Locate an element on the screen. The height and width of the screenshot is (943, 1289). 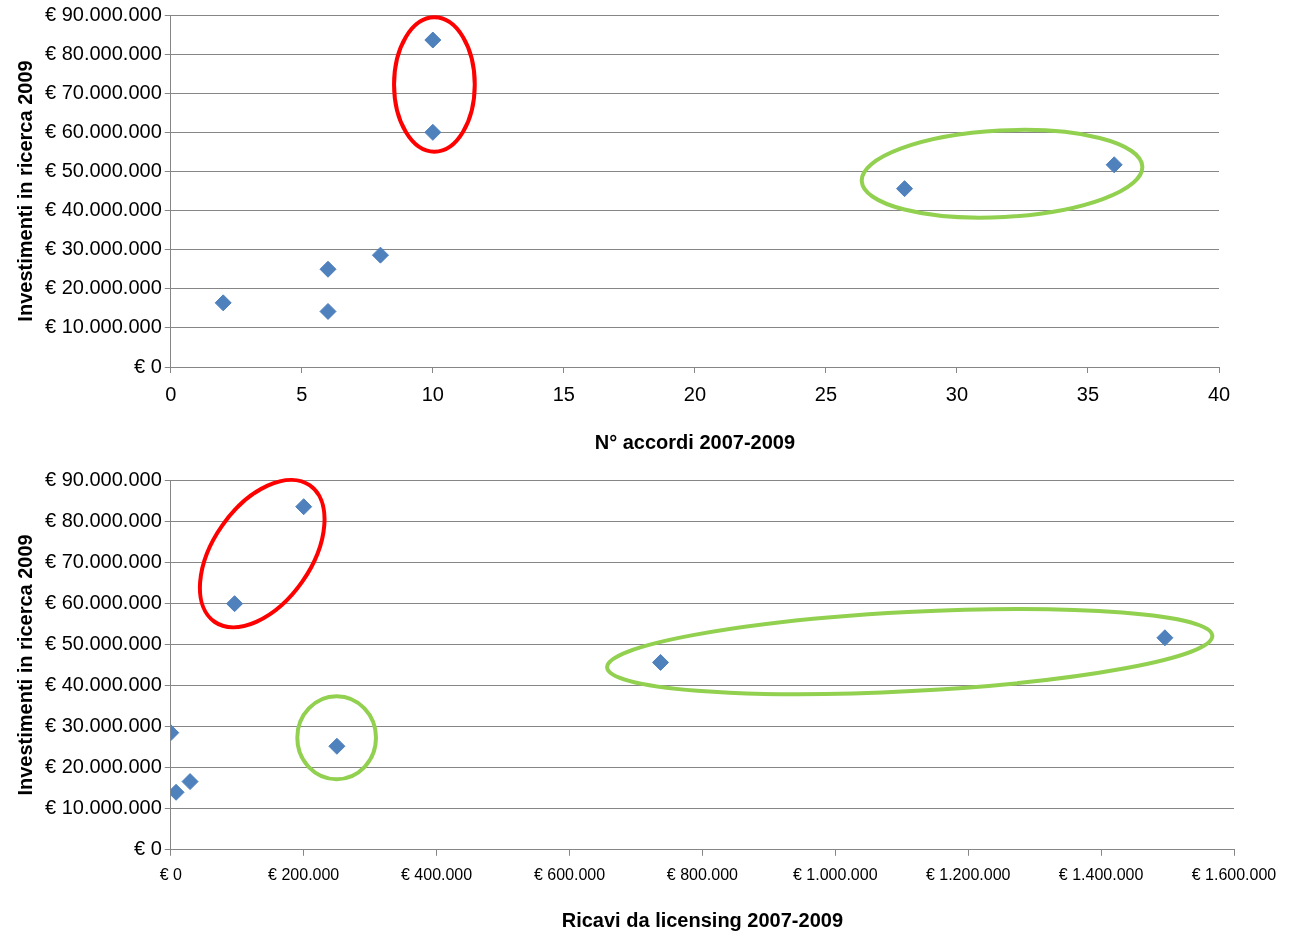
x-axis-title: N° accordi 2007-2009 is located at coordinates (695, 441).